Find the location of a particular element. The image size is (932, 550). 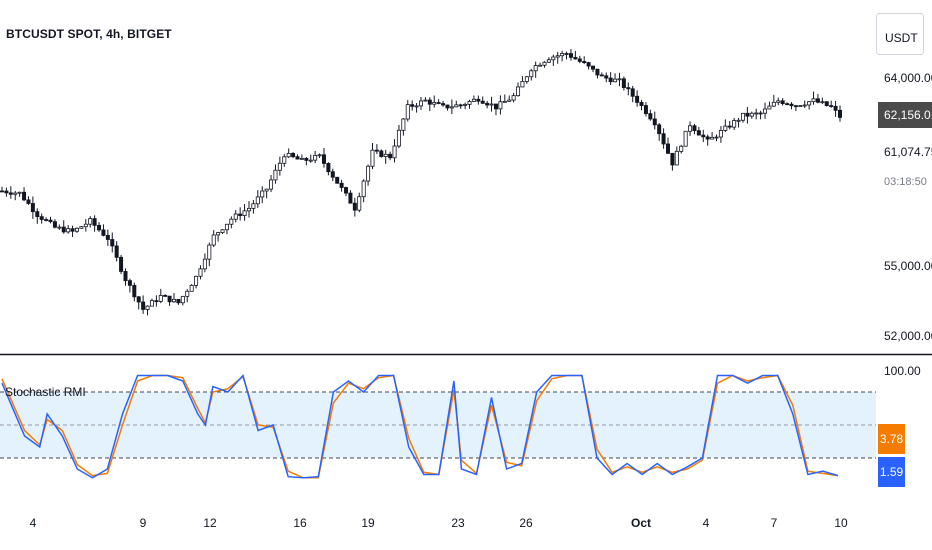

chart-title: BTCUSDT SPOT, 4h, BITGET is located at coordinates (89, 34).